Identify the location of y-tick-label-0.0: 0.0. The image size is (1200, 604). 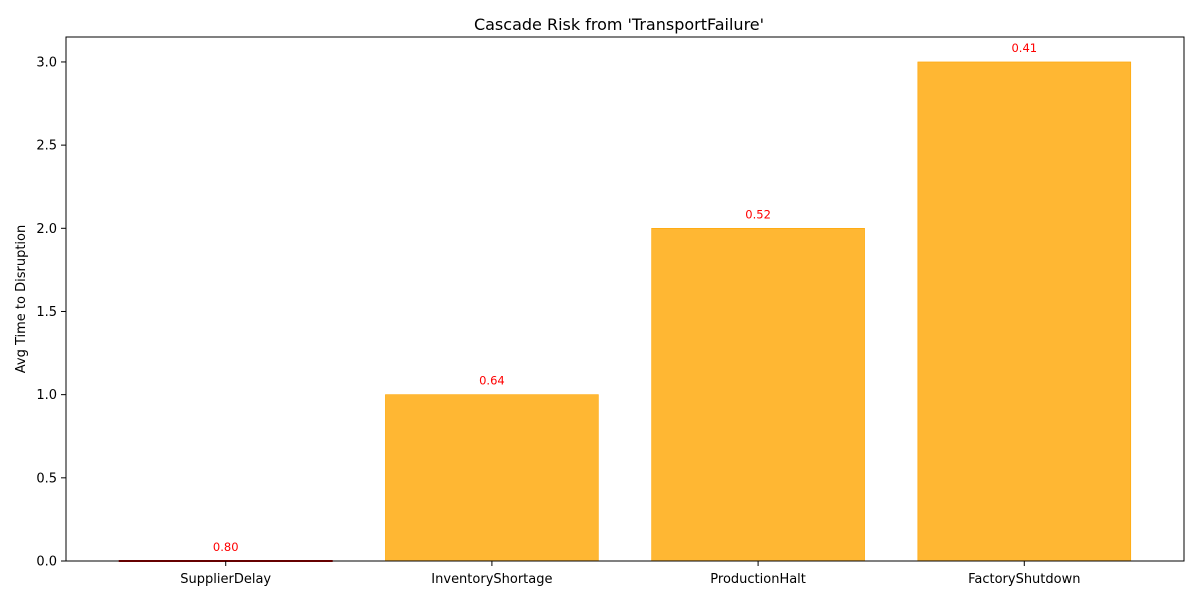
(46, 562).